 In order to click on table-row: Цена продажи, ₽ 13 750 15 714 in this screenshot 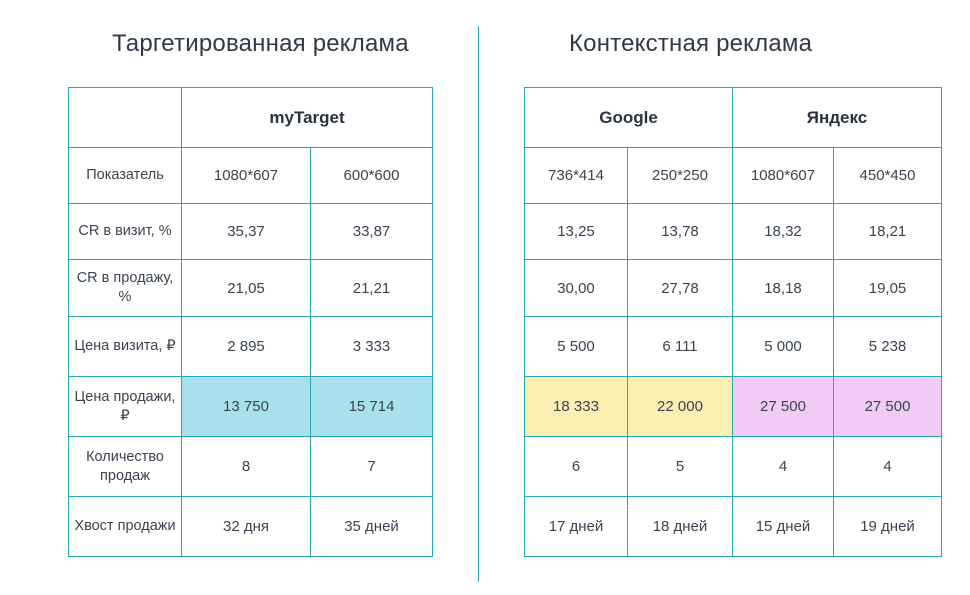, I will do `click(251, 406)`.